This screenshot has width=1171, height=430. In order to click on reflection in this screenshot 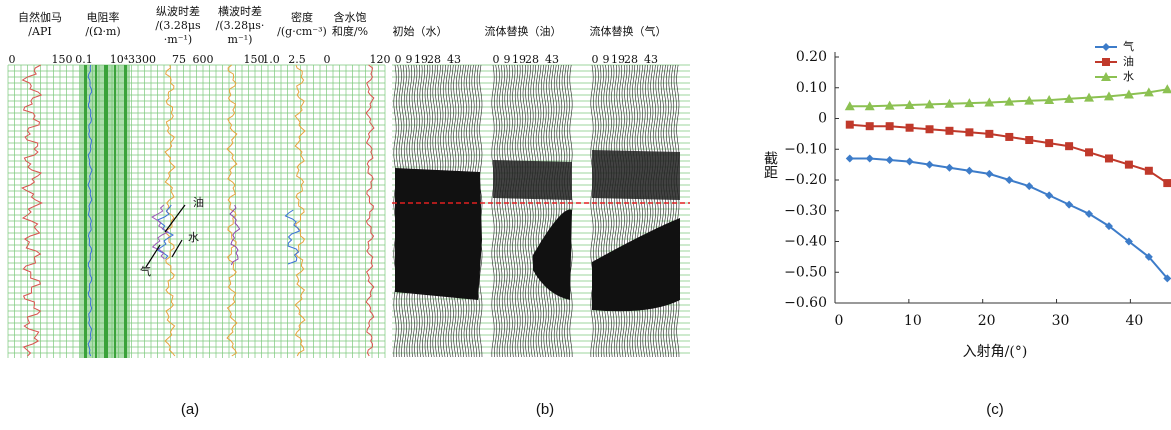, I will do `click(552, 254)`.